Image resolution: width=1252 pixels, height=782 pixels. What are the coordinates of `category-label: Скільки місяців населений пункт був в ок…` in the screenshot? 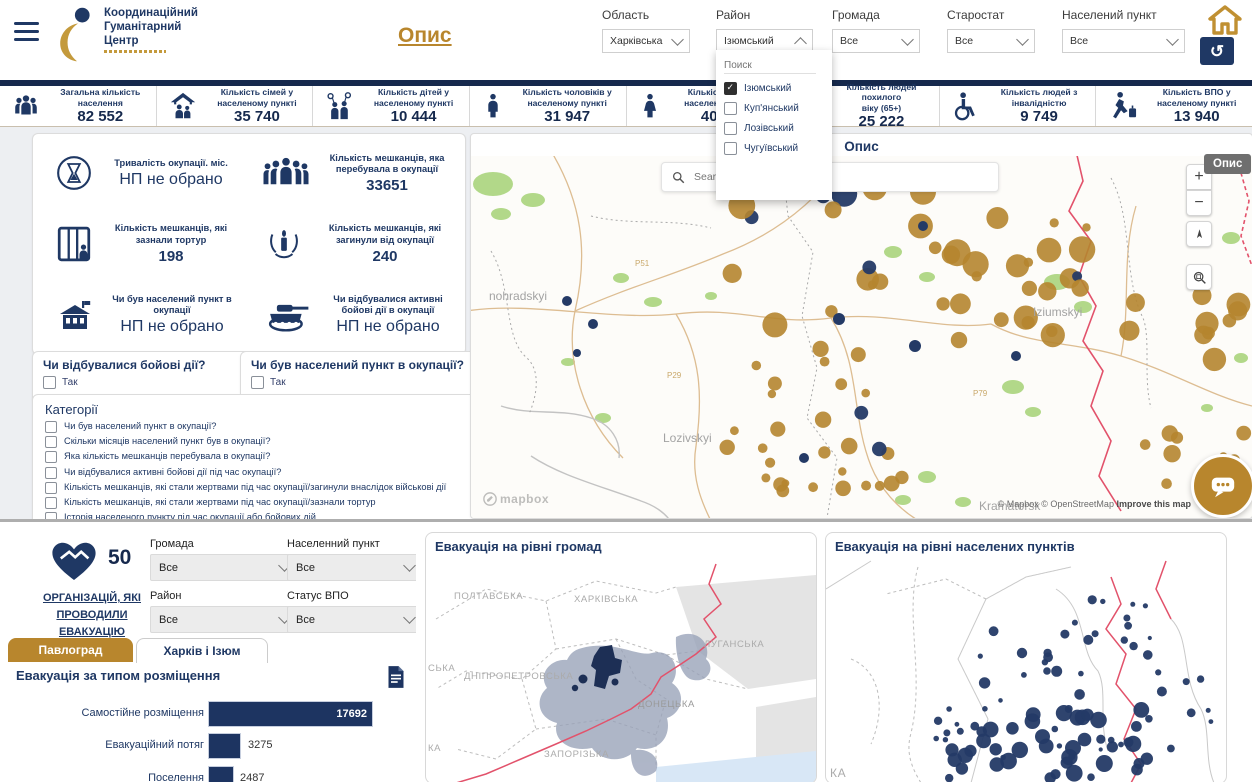 It's located at (167, 441).